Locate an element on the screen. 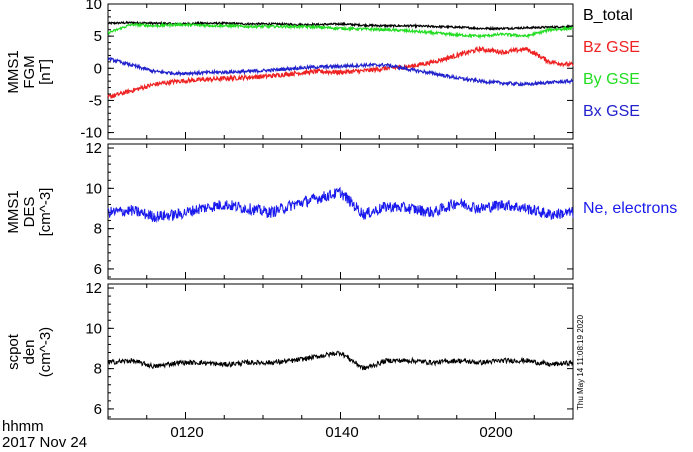  ylabel-fgm-line: [nT] is located at coordinates (45, 72).